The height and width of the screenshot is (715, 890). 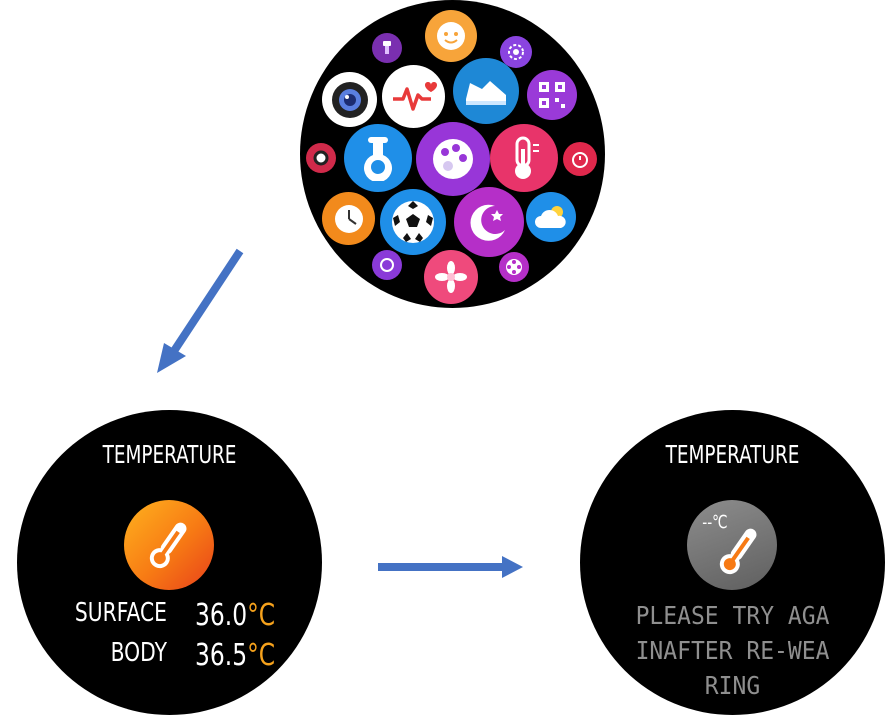 What do you see at coordinates (169, 545) in the screenshot?
I see `thermometer-icon` at bounding box center [169, 545].